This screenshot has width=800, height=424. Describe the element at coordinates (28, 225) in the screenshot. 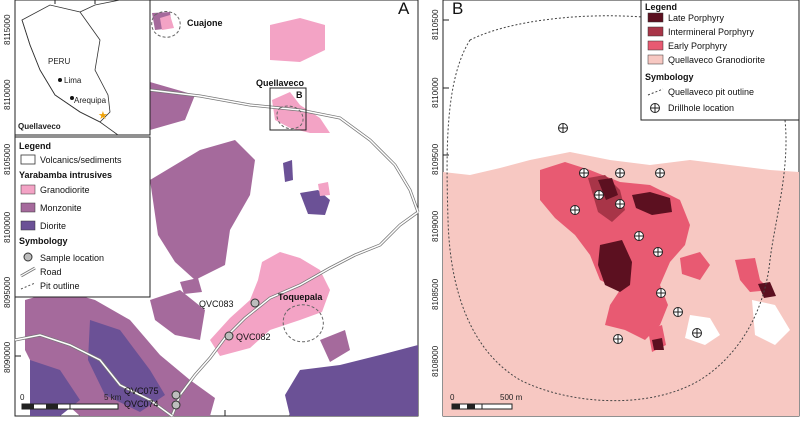

I see `legend-swatch-diorite` at that location.